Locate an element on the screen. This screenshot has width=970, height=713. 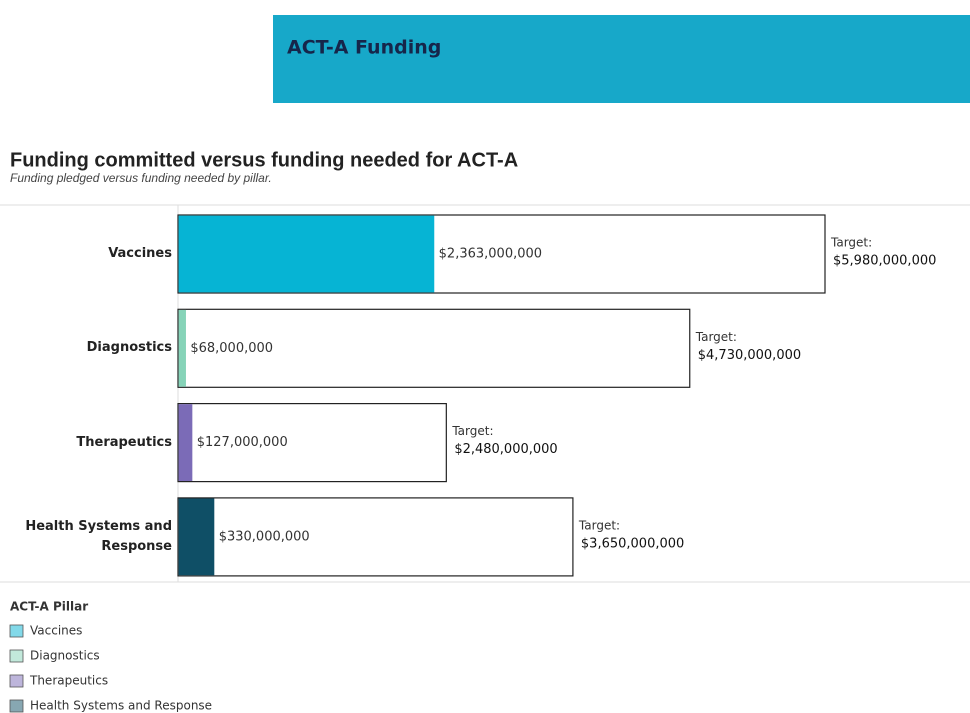
value-label: $68,000,000 is located at coordinates (231, 348).